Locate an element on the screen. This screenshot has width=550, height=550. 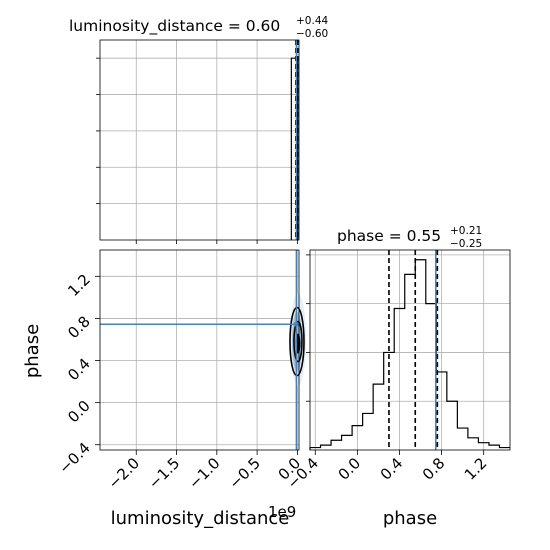
ld-hist-panel is located at coordinates (198, 141).